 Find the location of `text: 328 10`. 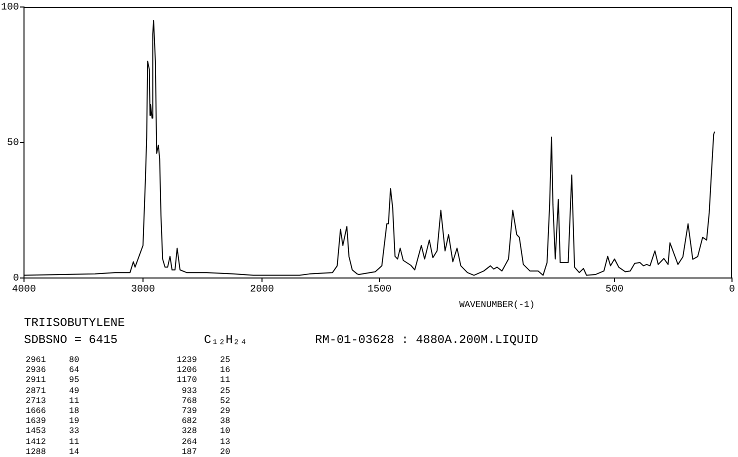

text: 328 10 is located at coordinates (206, 431).